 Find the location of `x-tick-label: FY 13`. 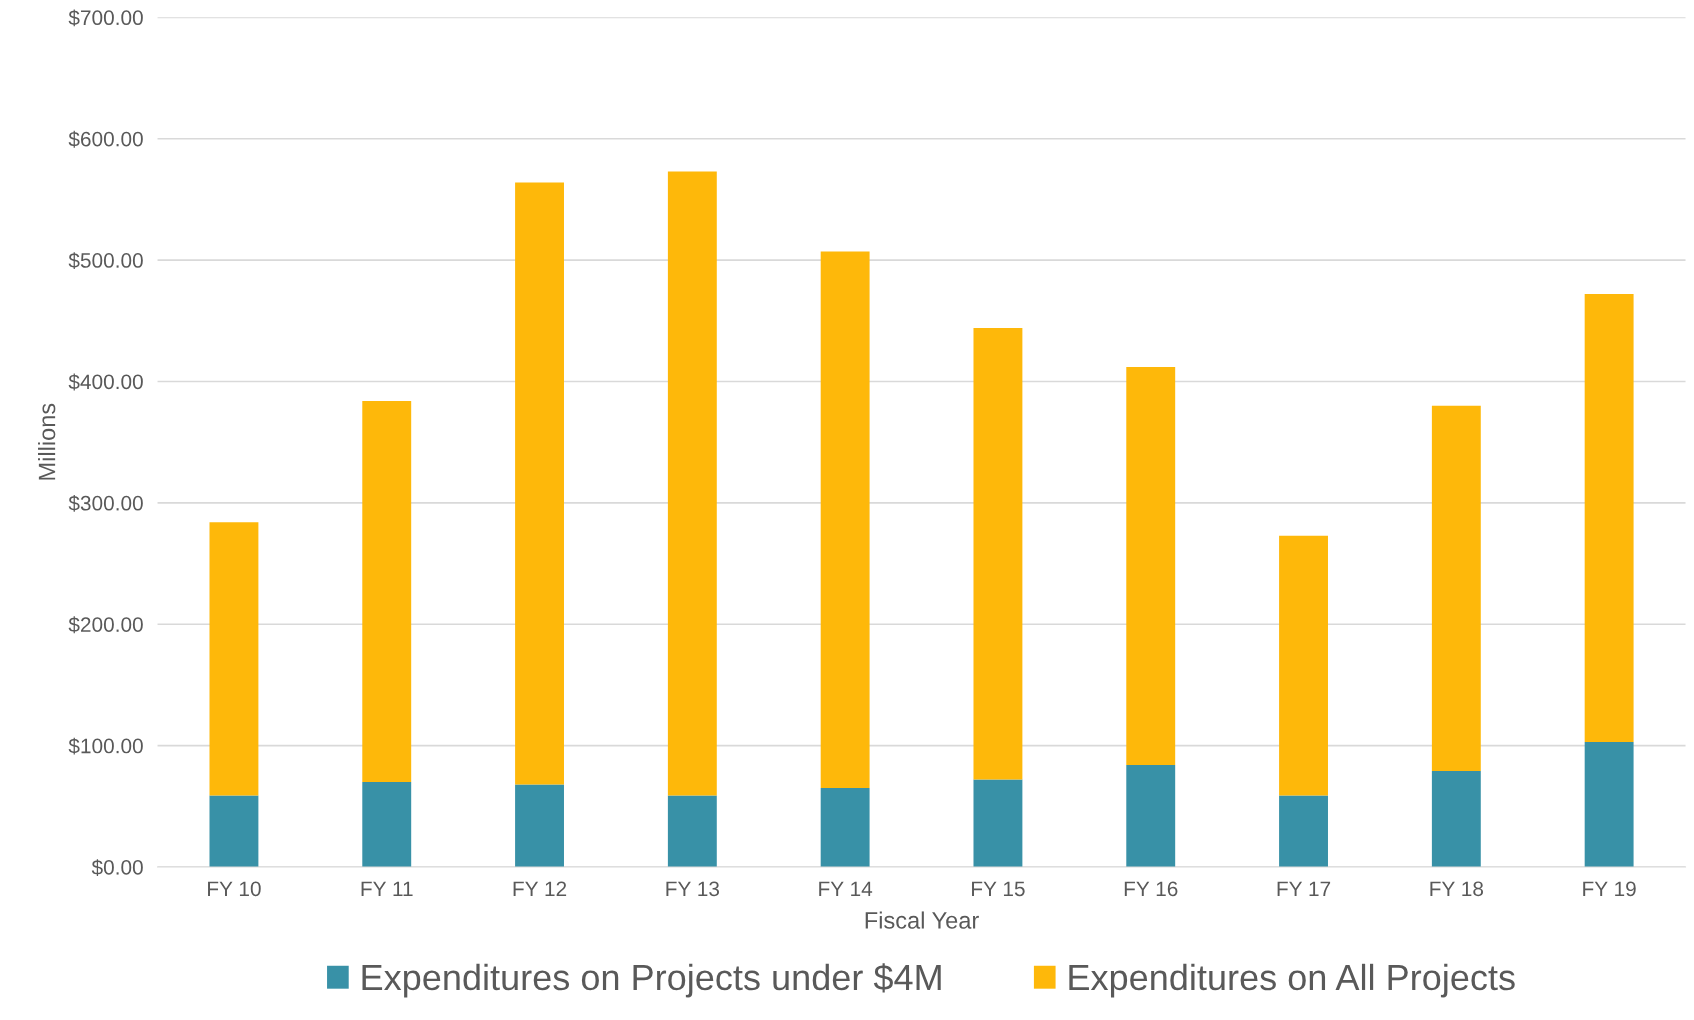

x-tick-label: FY 13 is located at coordinates (693, 889).